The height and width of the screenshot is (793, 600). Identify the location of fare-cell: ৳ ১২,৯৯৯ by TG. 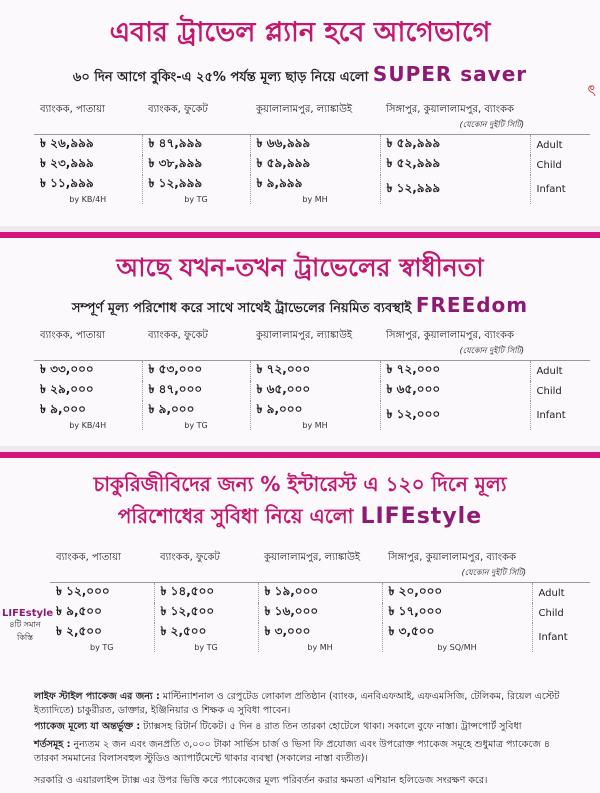
(196, 189).